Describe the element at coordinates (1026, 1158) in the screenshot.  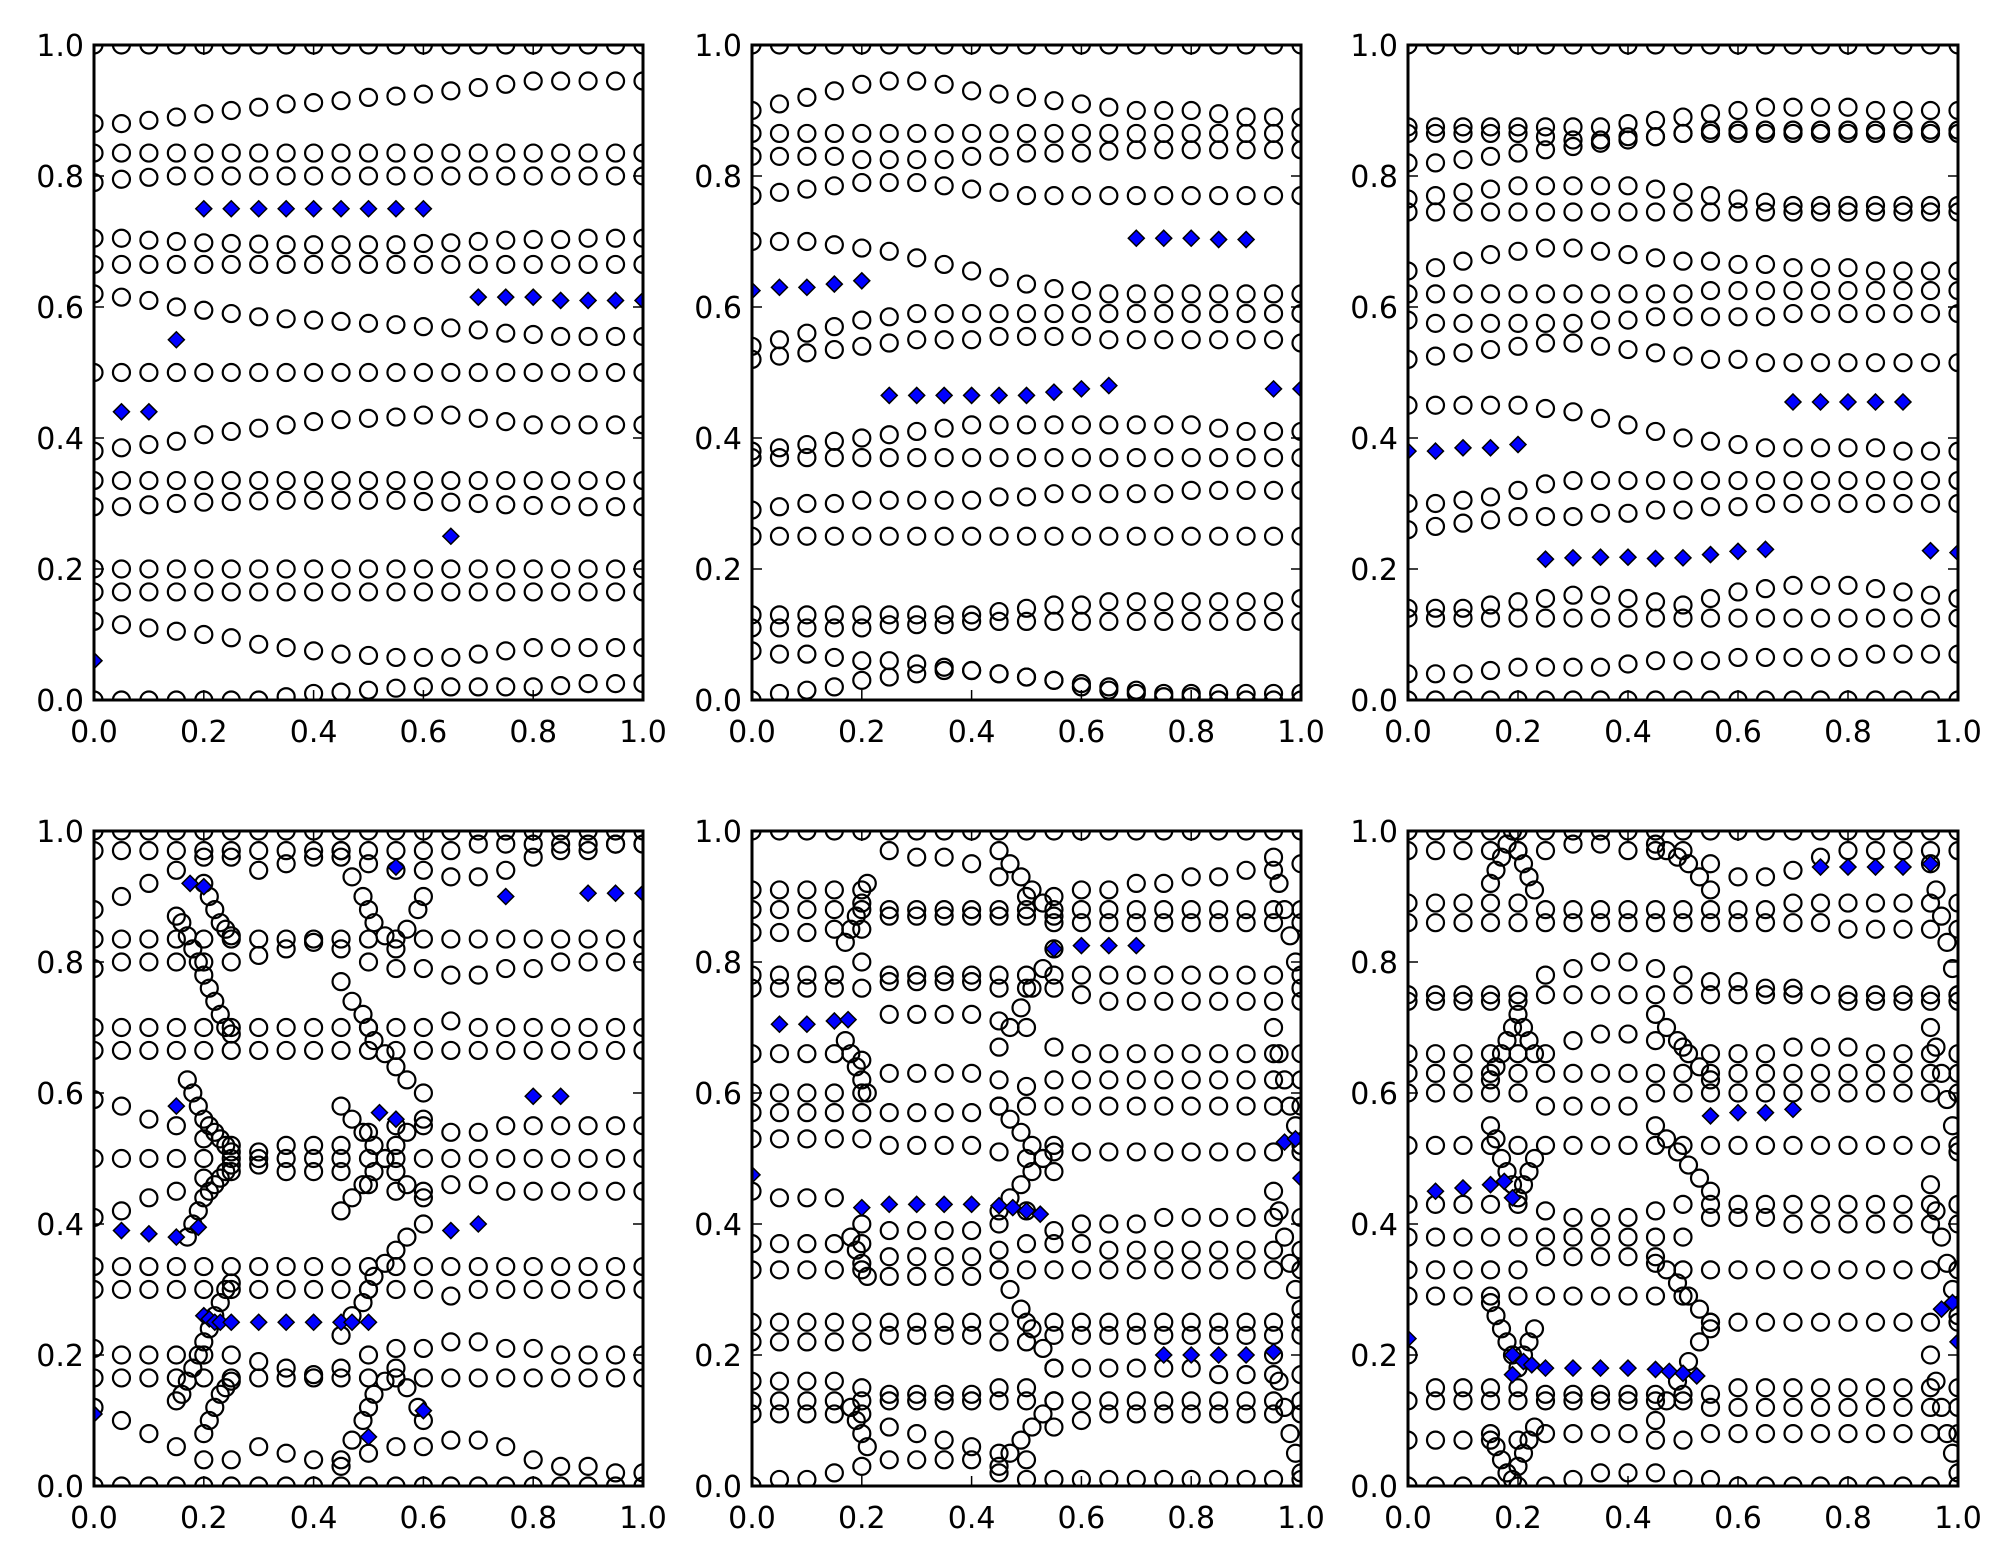
I see `circle-series` at that location.